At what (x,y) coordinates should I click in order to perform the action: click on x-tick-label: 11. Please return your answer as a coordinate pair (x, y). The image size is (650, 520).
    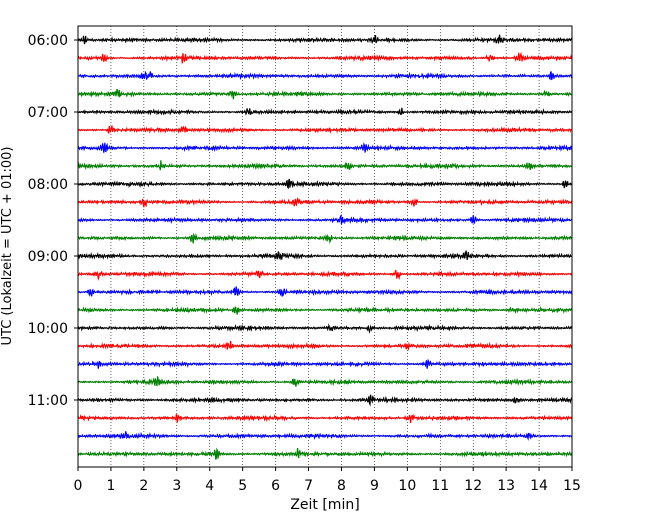
    Looking at the image, I should click on (440, 486).